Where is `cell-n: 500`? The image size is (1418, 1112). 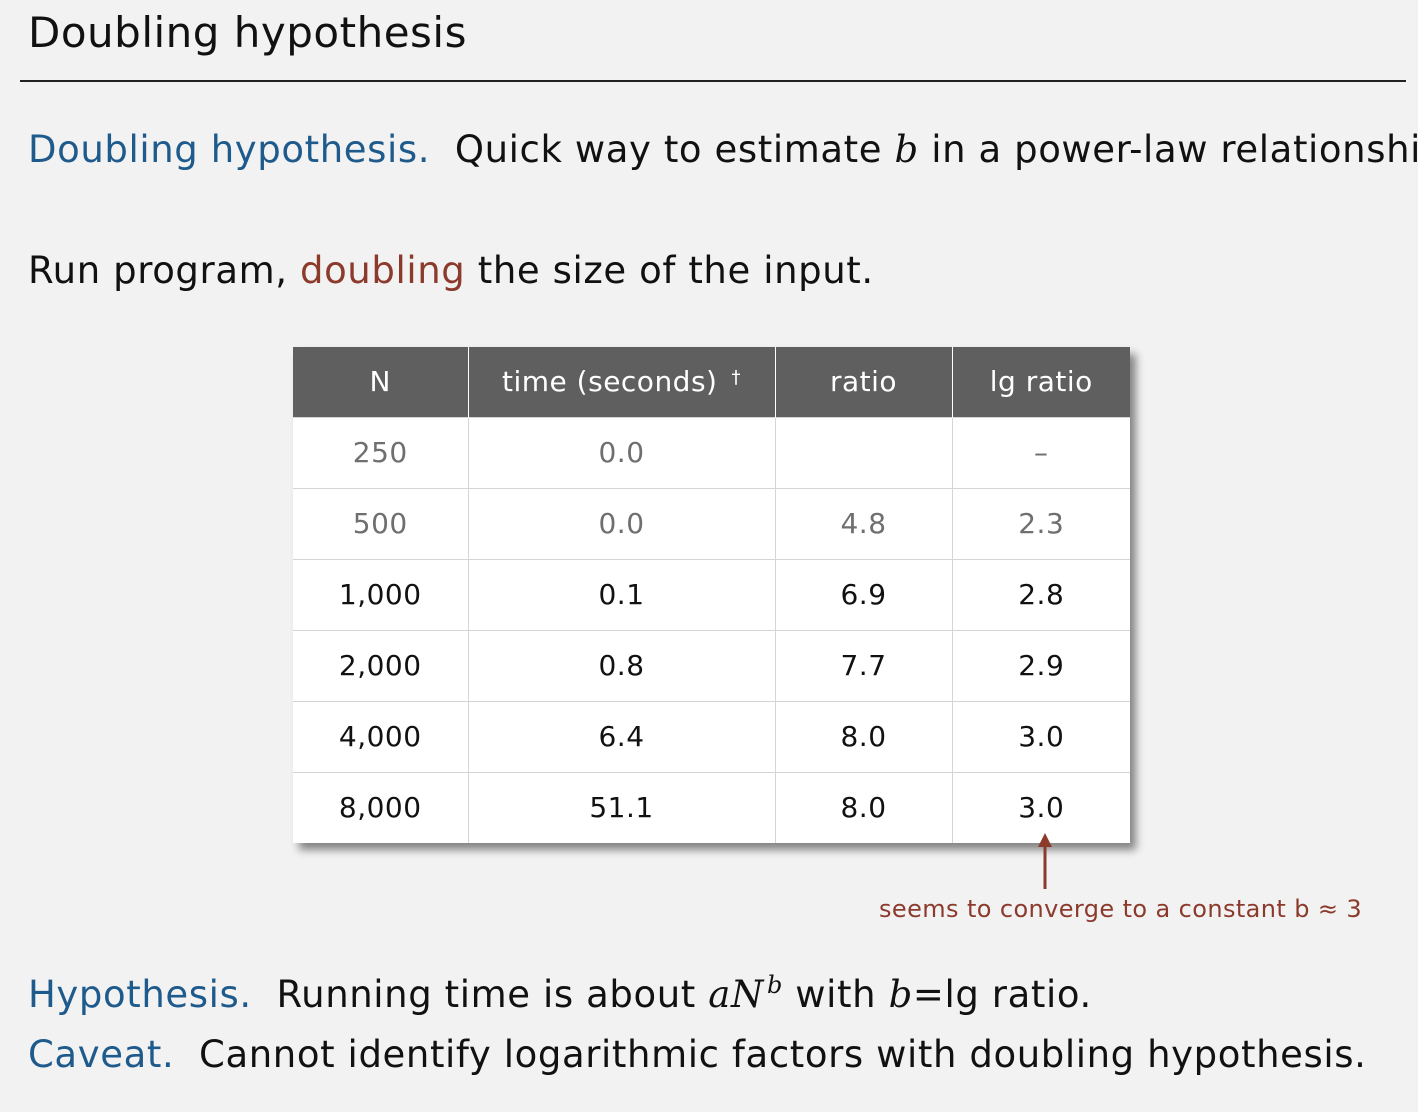
cell-n: 500 is located at coordinates (381, 523).